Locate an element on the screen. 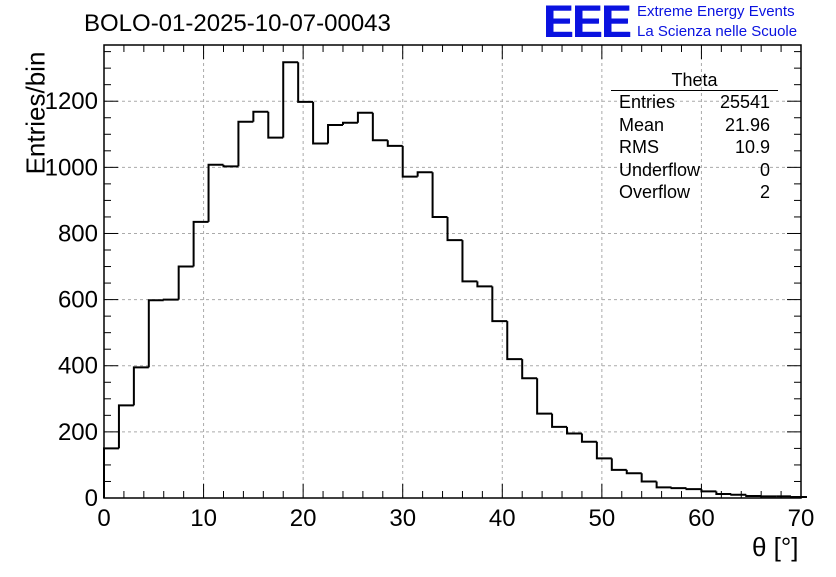 The image size is (836, 577). x-tick-label: 40 is located at coordinates (502, 518).